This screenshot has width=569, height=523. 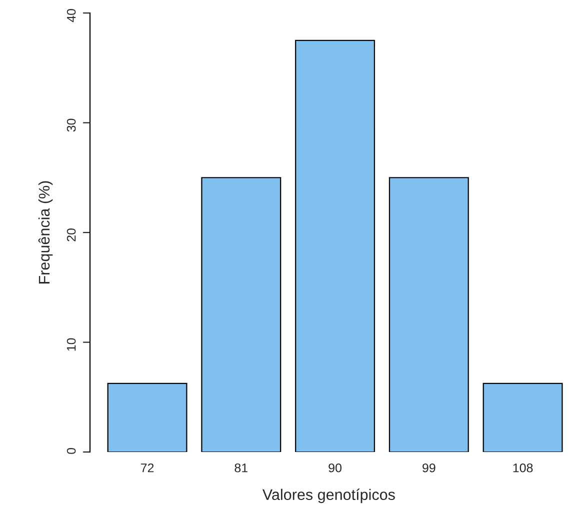 What do you see at coordinates (328, 496) in the screenshot?
I see `x-axis-title: Valores genotípicos` at bounding box center [328, 496].